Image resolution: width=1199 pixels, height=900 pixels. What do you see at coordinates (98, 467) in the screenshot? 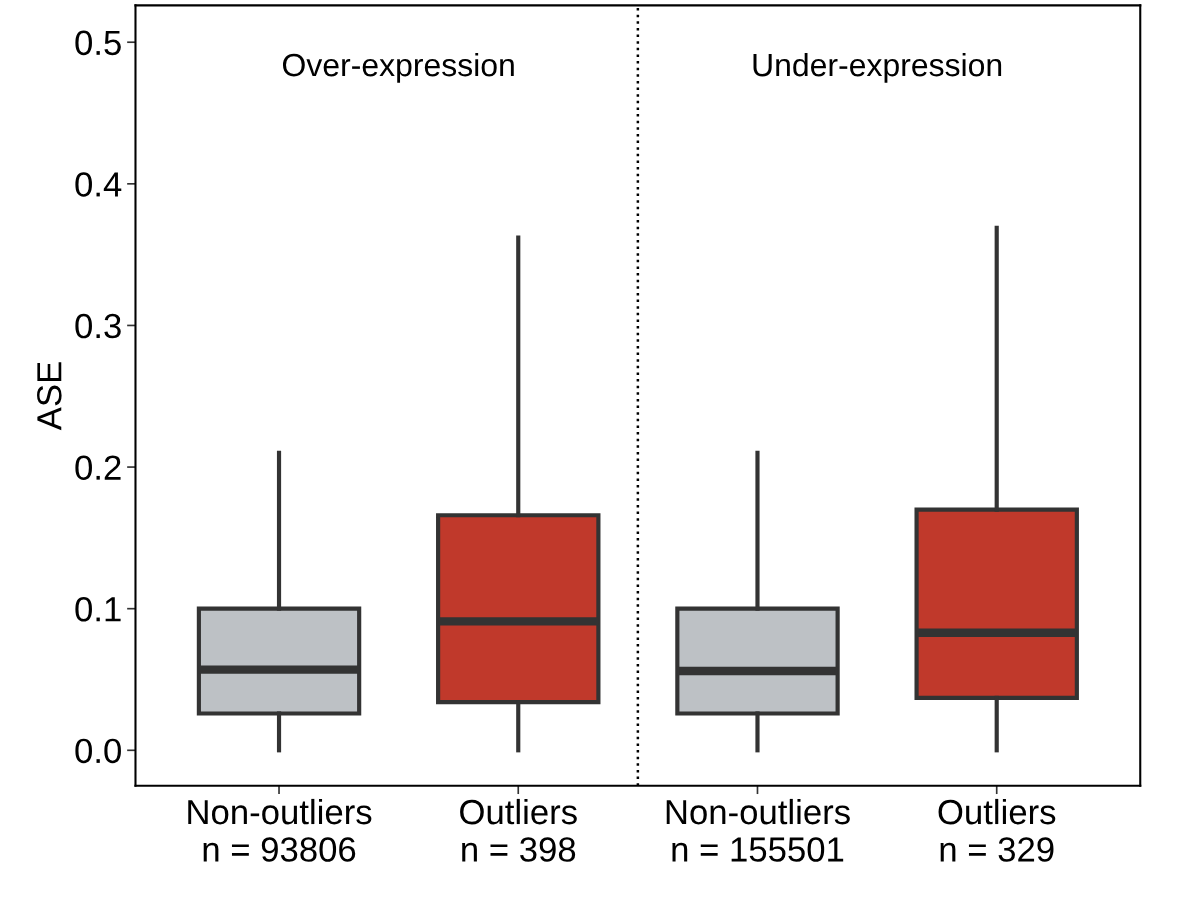
I see `y-tick-label: 0.2` at bounding box center [98, 467].